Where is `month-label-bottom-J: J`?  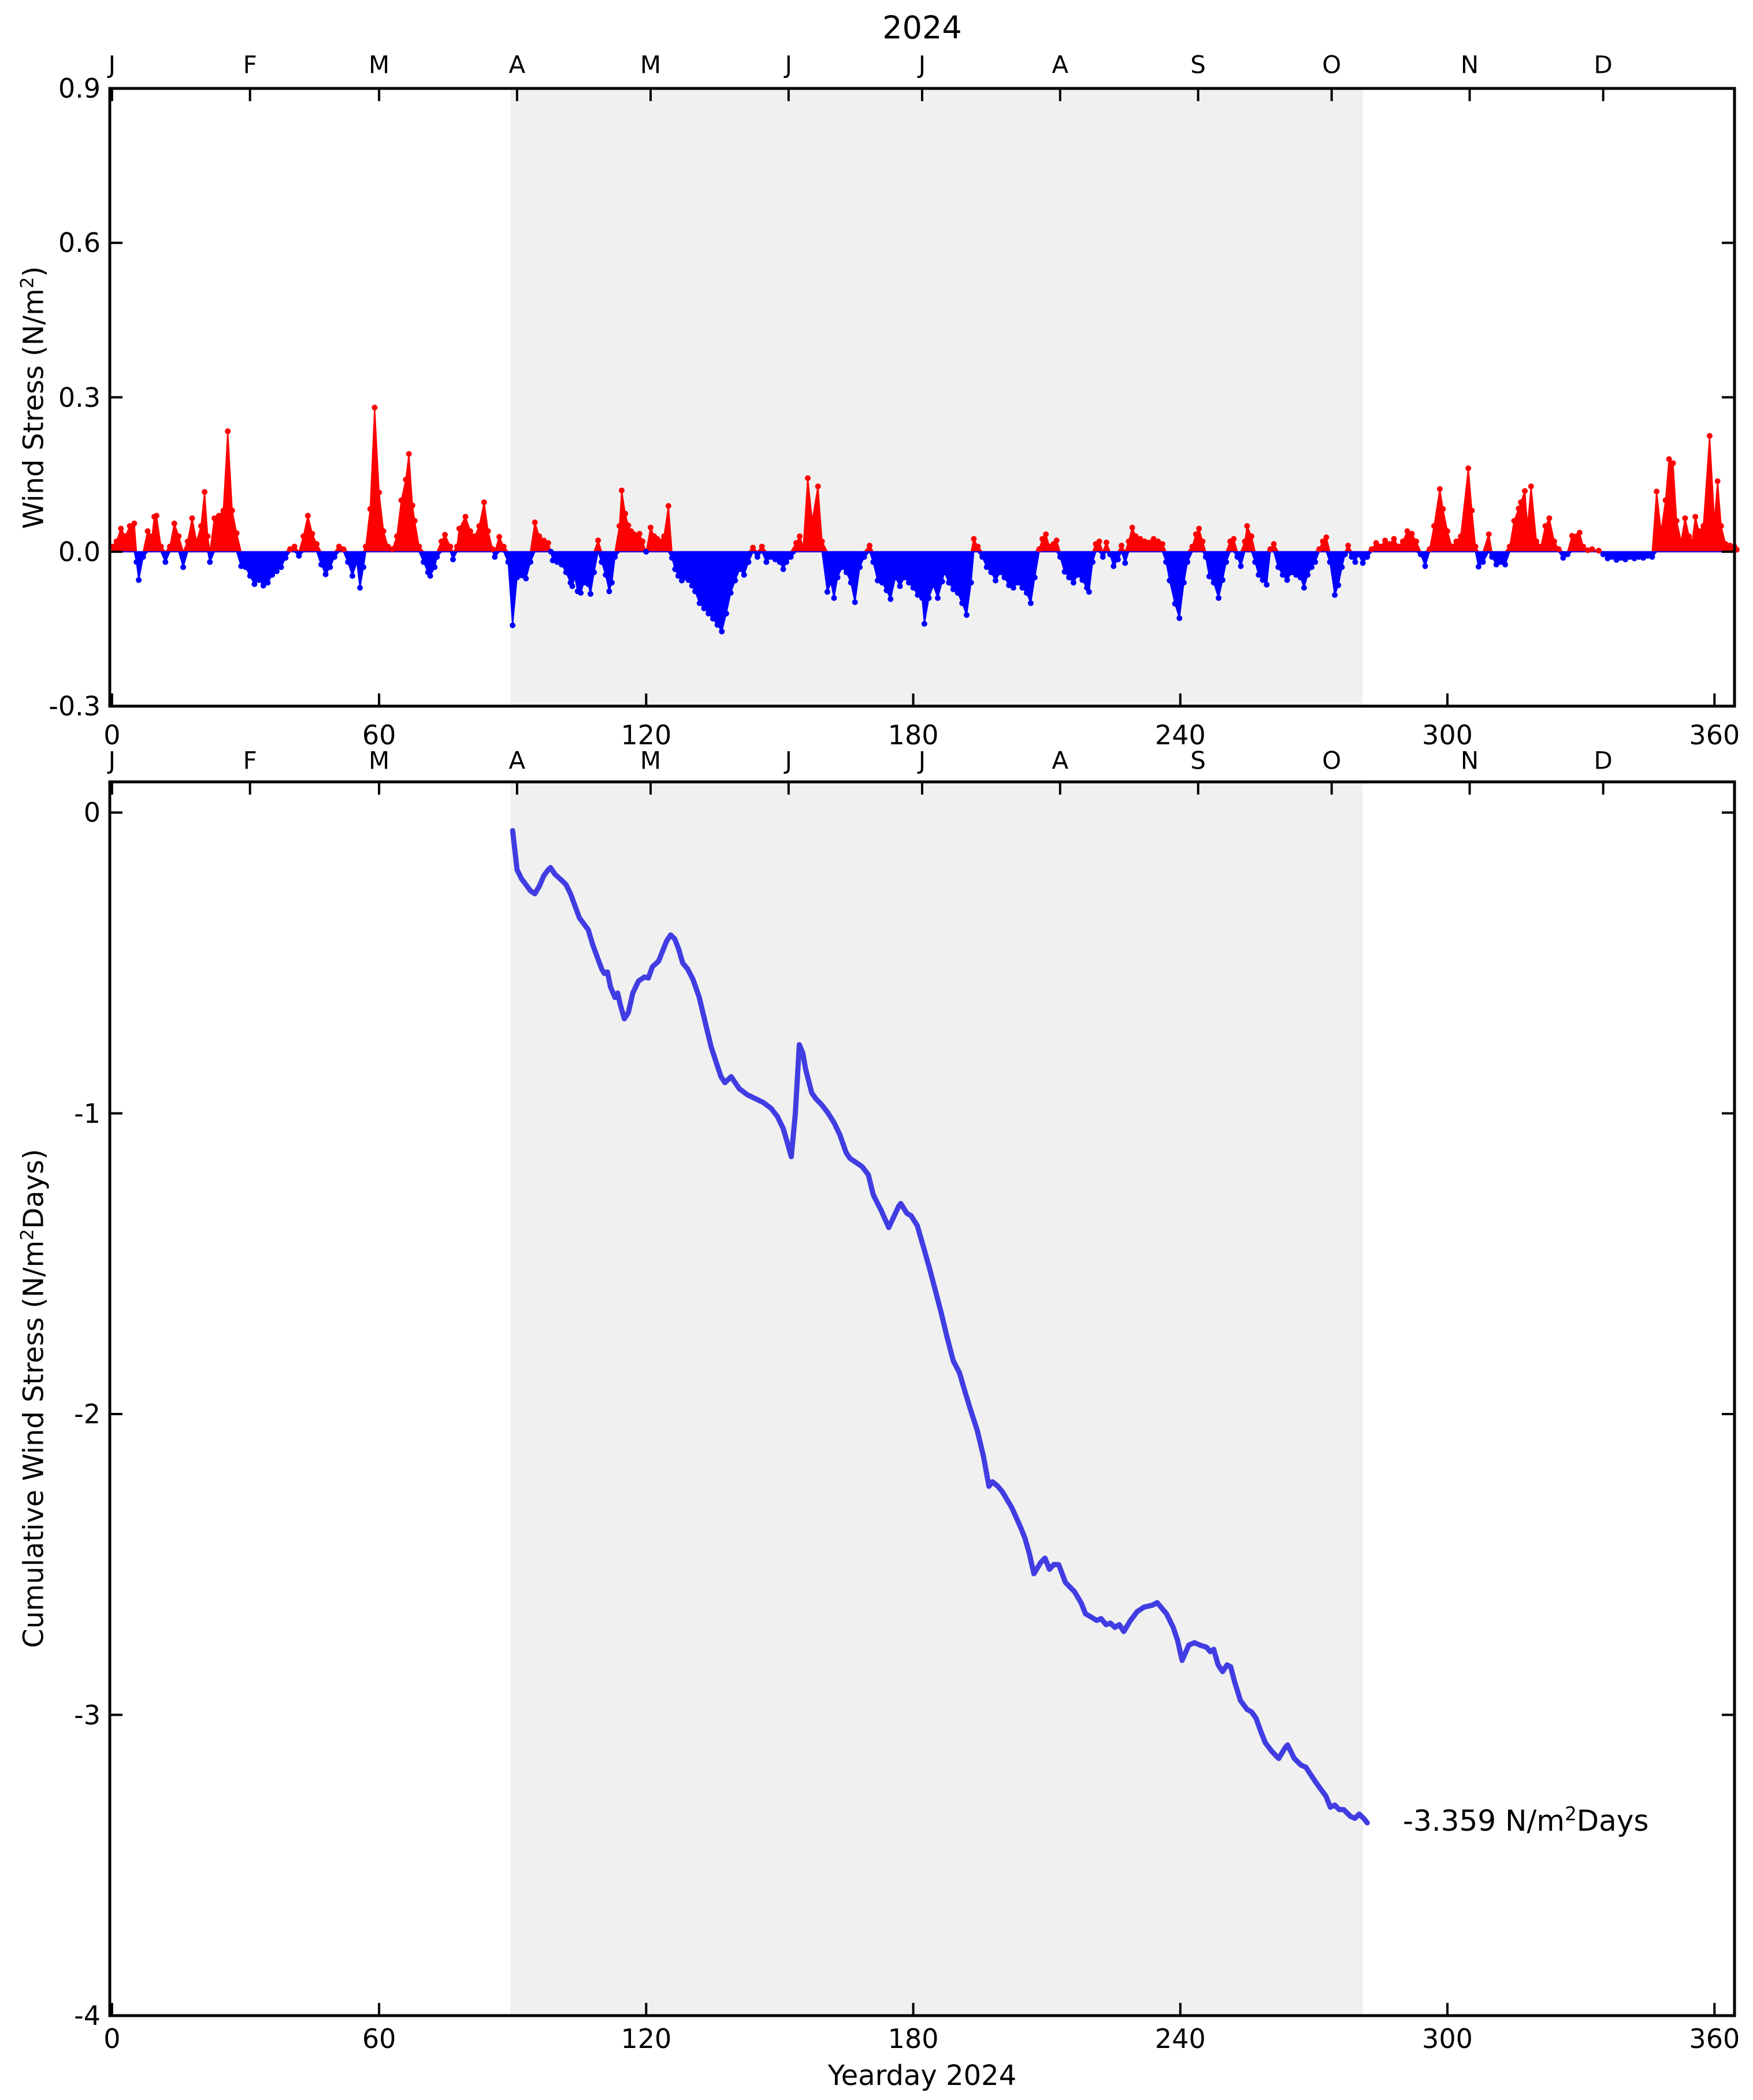
month-label-bottom-J: J is located at coordinates (112, 761).